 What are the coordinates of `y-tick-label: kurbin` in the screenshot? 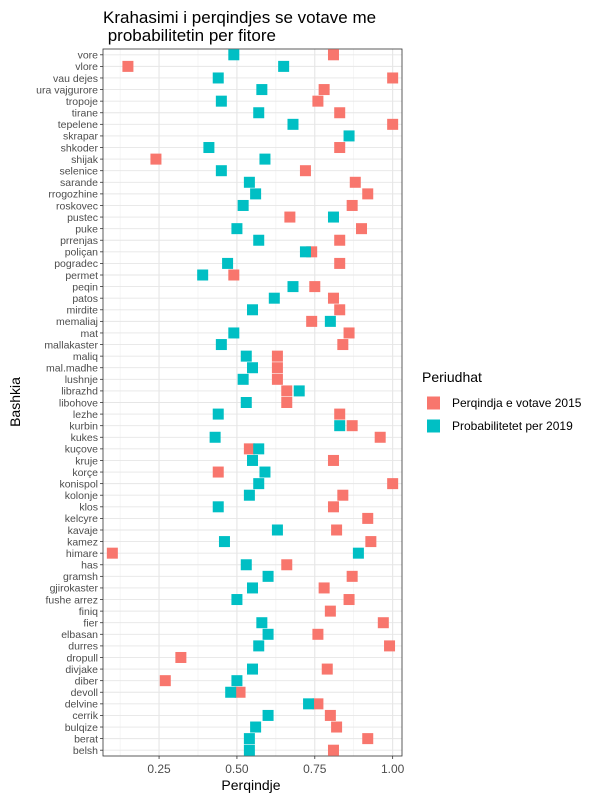 It's located at (83, 426).